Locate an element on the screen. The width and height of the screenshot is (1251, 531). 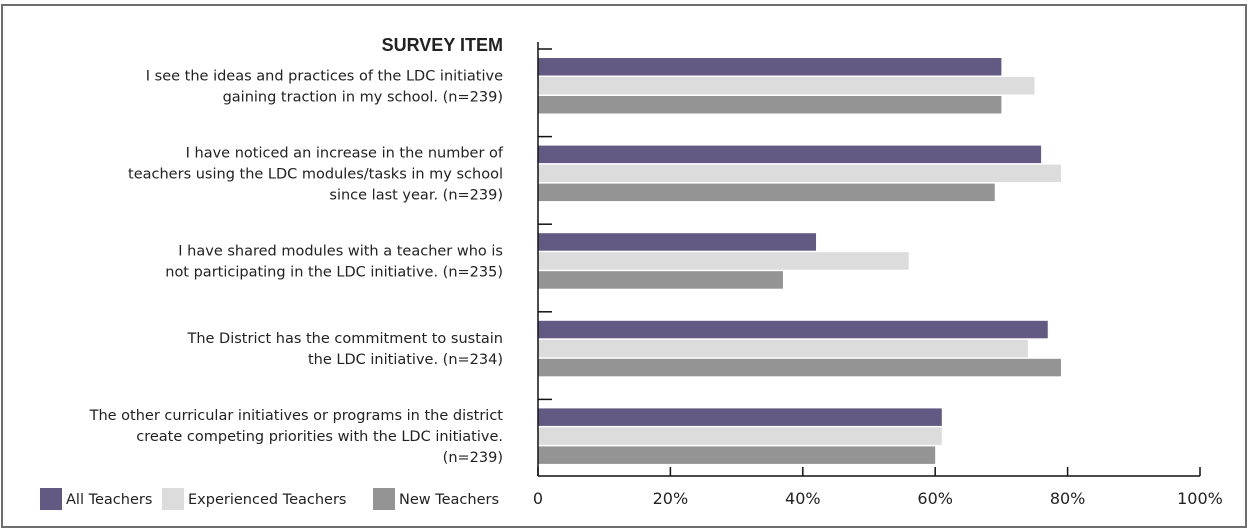
category-axis-title: SURVEY ITEM is located at coordinates (442, 45).